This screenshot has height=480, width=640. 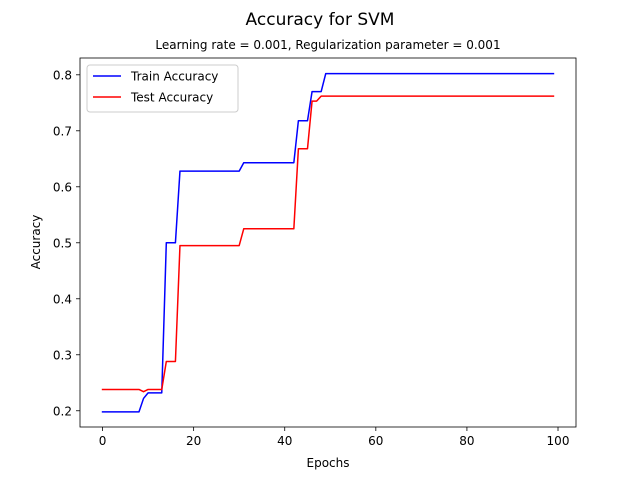 I want to click on y-tick-label: 0.5, so click(x=62, y=243).